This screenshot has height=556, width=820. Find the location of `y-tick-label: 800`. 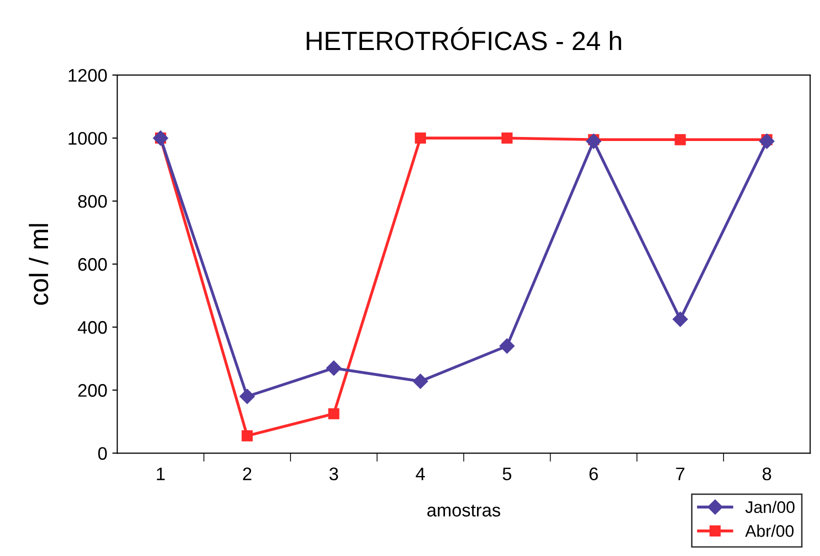

y-tick-label: 800 is located at coordinates (92, 201).